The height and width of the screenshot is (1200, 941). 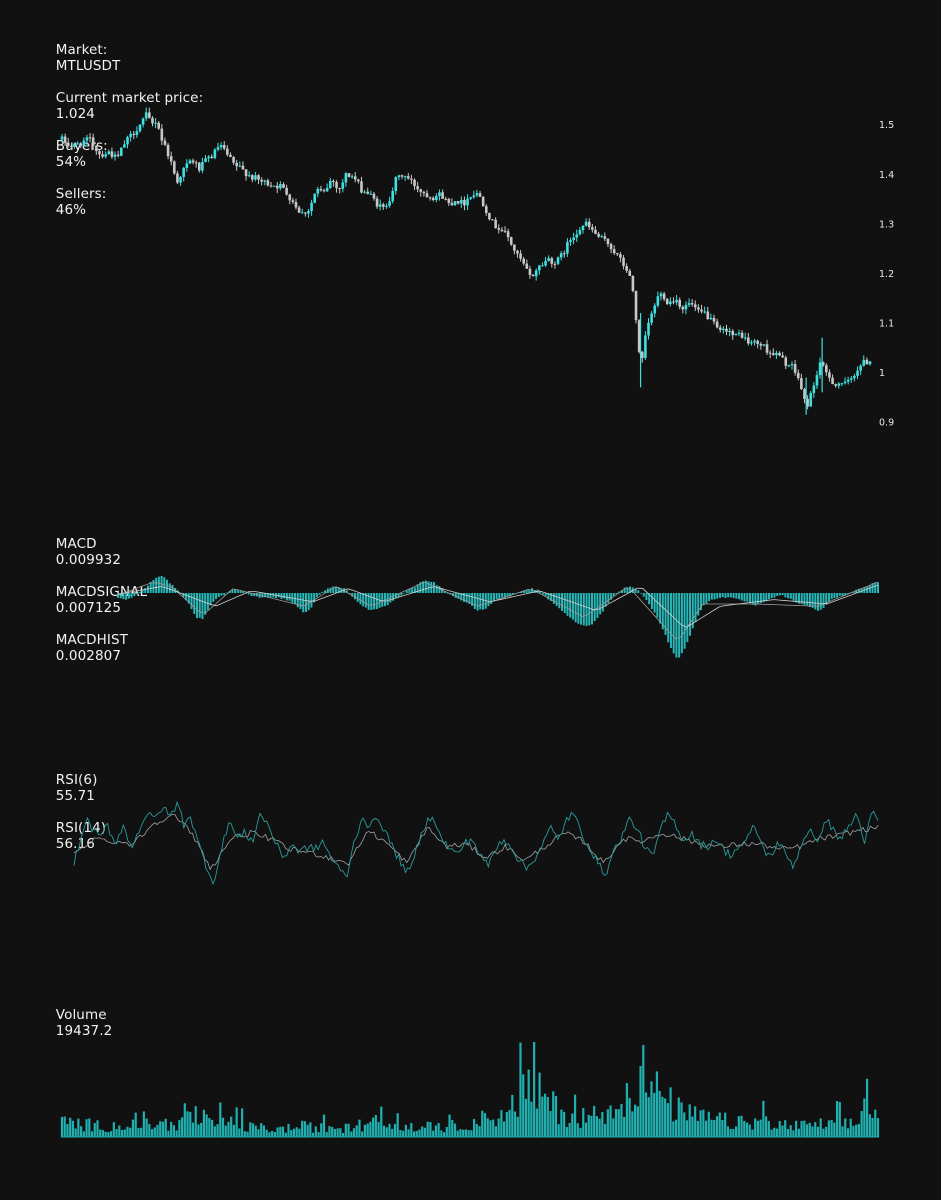 I want to click on buyers-label: Buyers:, so click(x=81, y=146).